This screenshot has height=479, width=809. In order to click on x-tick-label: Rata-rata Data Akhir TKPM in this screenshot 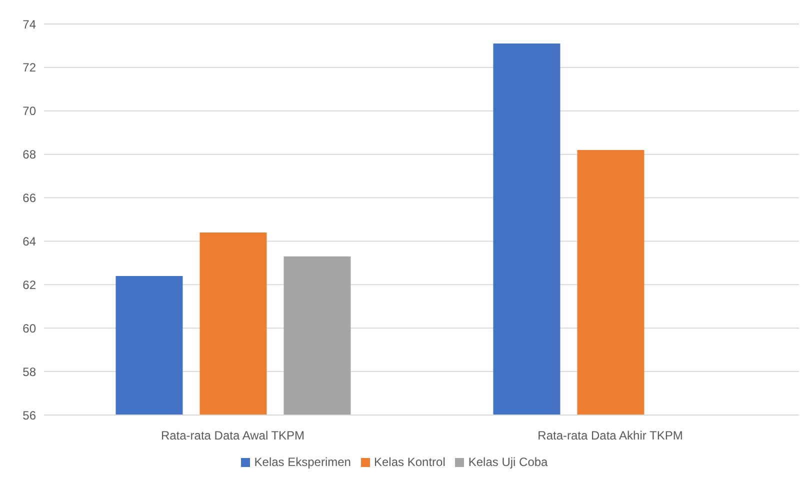, I will do `click(610, 435)`.